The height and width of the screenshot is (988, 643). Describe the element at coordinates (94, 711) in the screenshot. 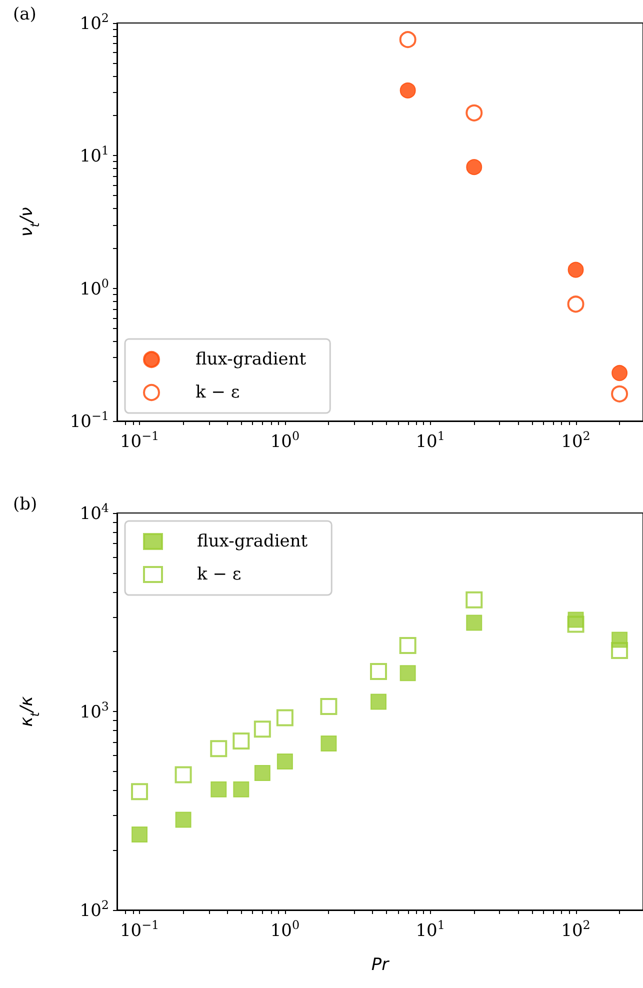

I see `y-tick-label: 10$^{3}$` at that location.